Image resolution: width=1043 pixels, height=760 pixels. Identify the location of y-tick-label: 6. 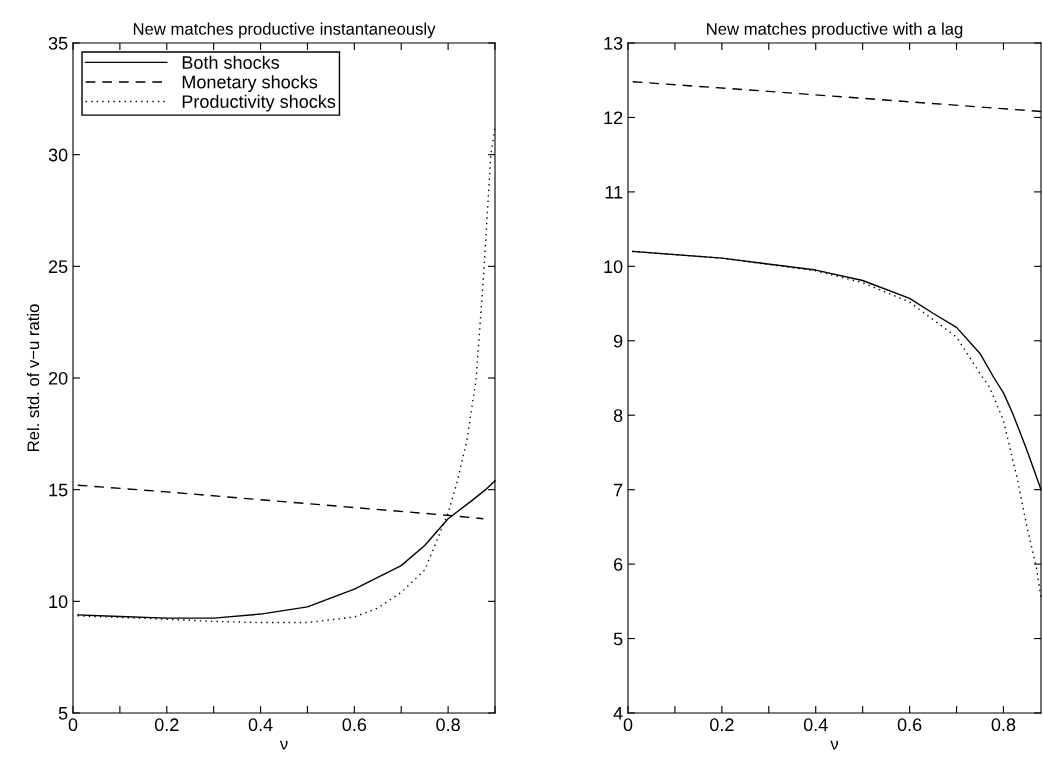
(618, 564).